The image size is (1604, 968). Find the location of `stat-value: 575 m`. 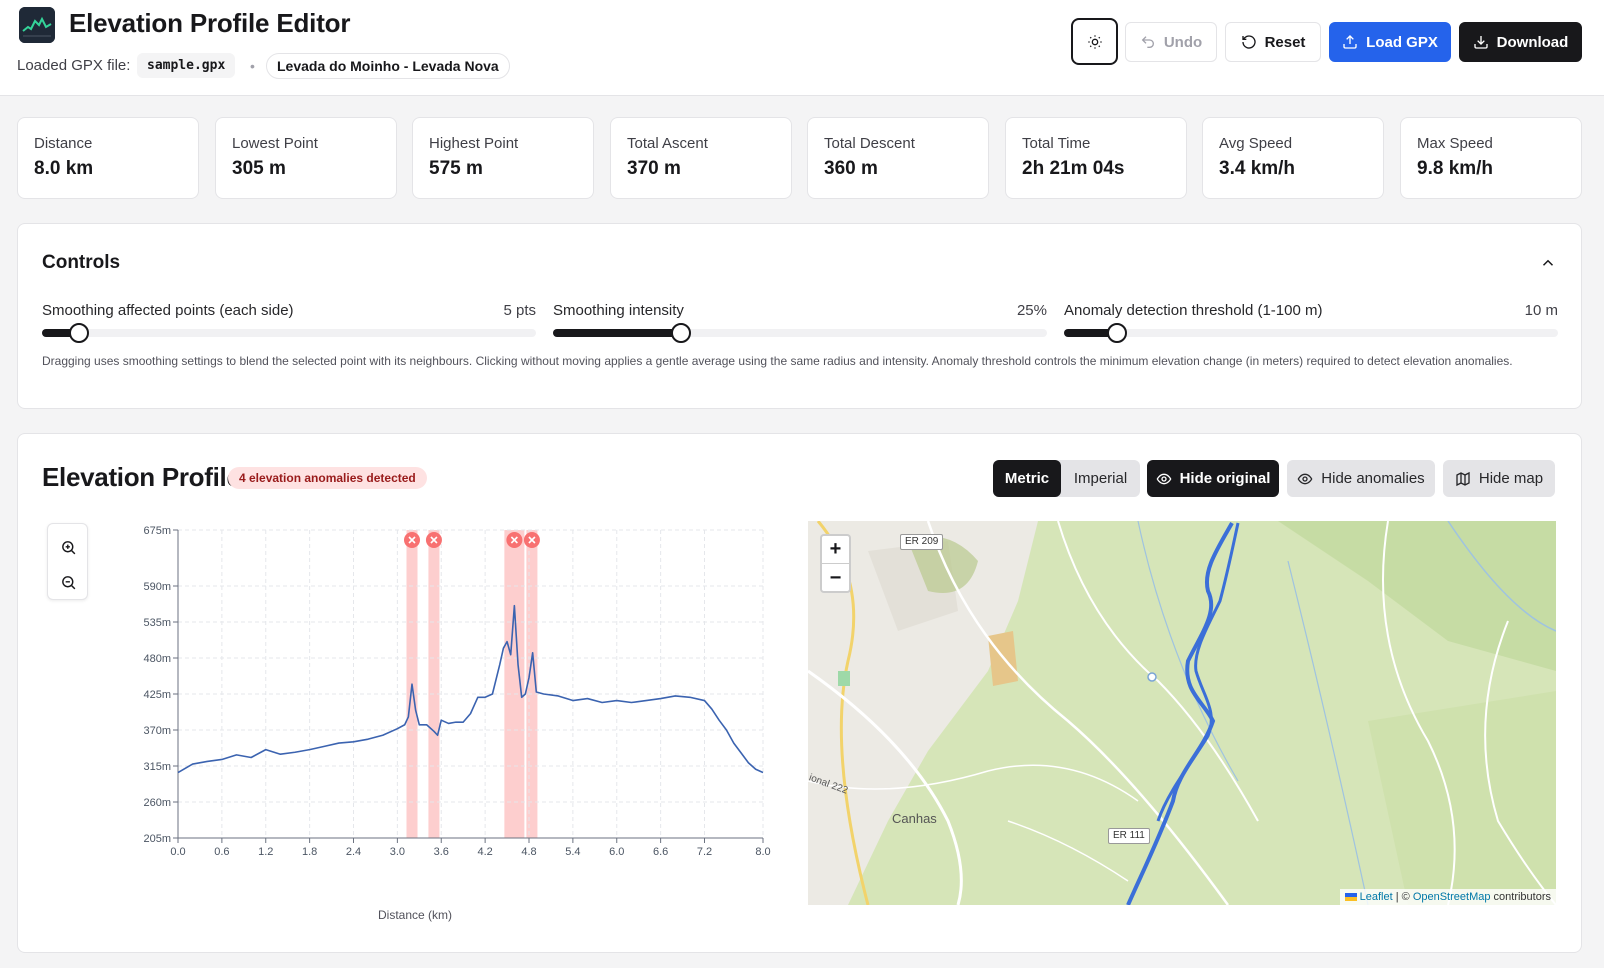

stat-value: 575 m is located at coordinates (456, 168).